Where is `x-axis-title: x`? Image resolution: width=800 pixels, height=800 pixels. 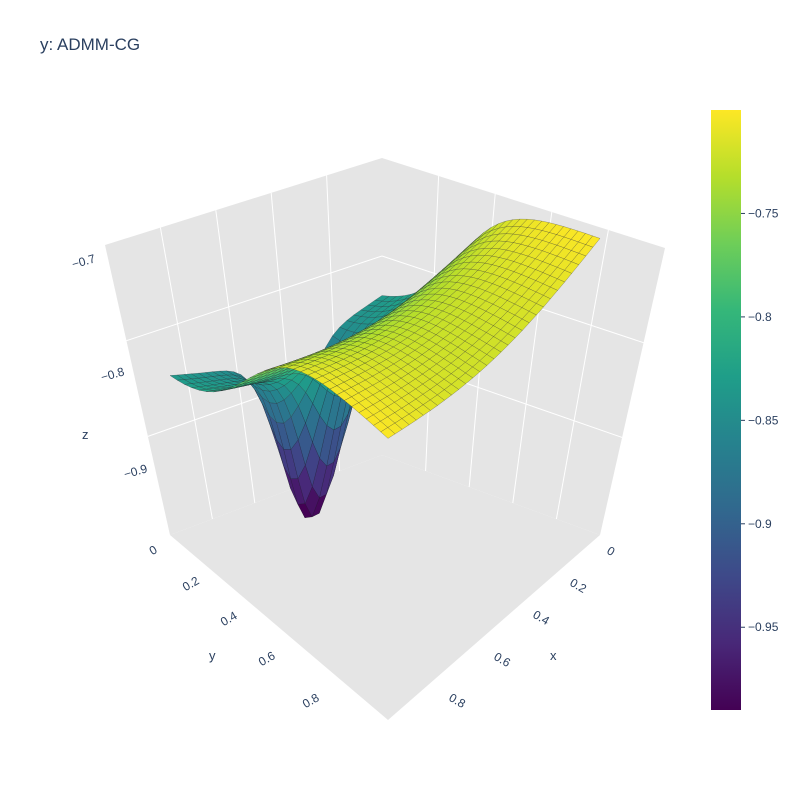
x-axis-title: x is located at coordinates (553, 655).